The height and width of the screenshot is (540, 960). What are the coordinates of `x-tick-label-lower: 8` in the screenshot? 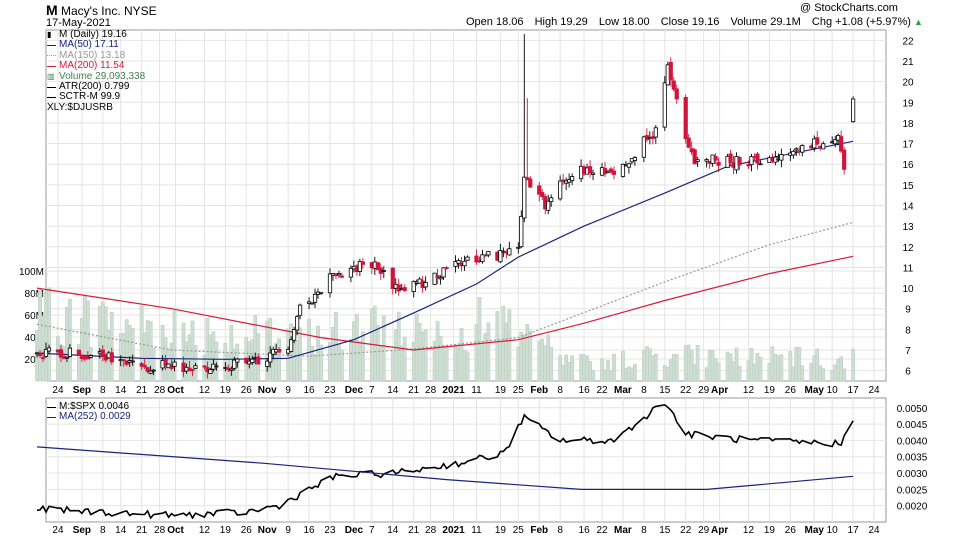 It's located at (644, 530).